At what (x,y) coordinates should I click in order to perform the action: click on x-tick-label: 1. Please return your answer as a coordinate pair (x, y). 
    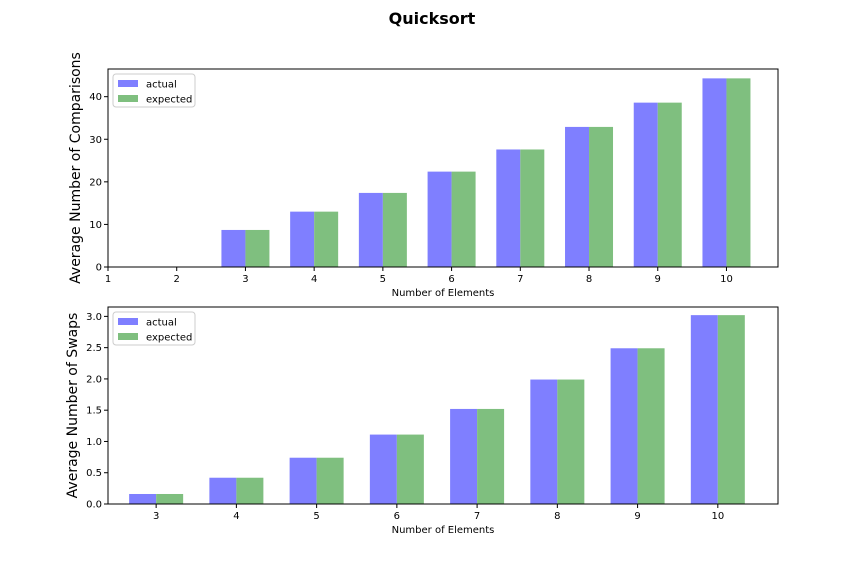
    Looking at the image, I should click on (108, 279).